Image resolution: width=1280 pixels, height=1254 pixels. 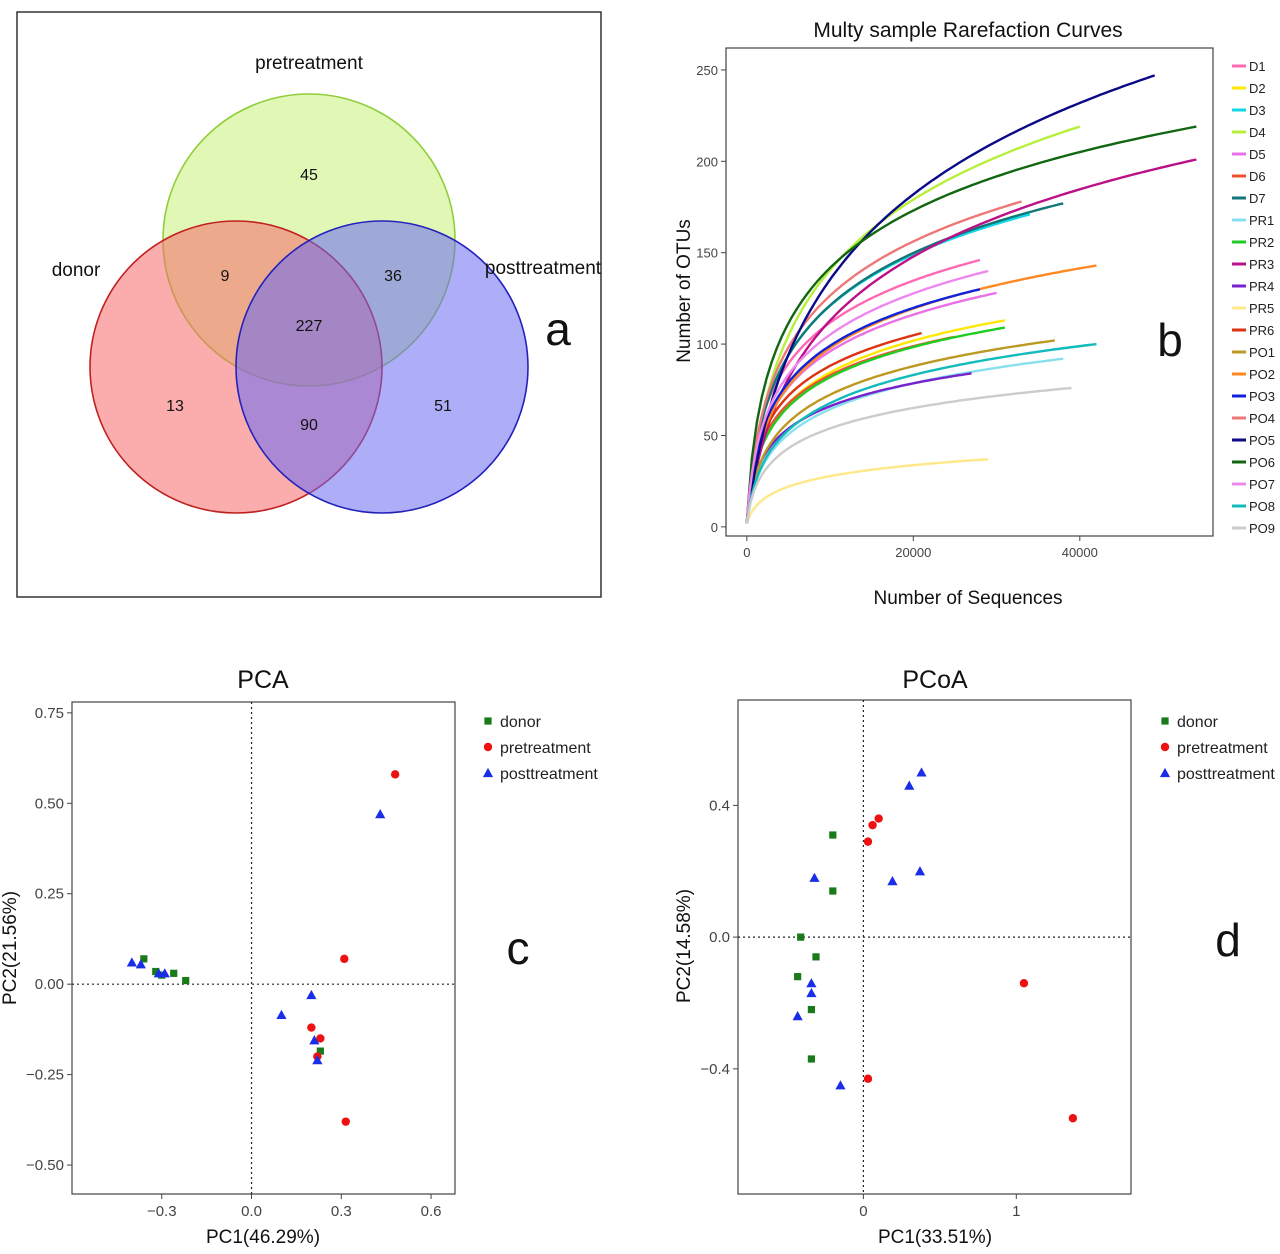 I want to click on pca-ylabel: PC2(21.56%), so click(x=10, y=948).